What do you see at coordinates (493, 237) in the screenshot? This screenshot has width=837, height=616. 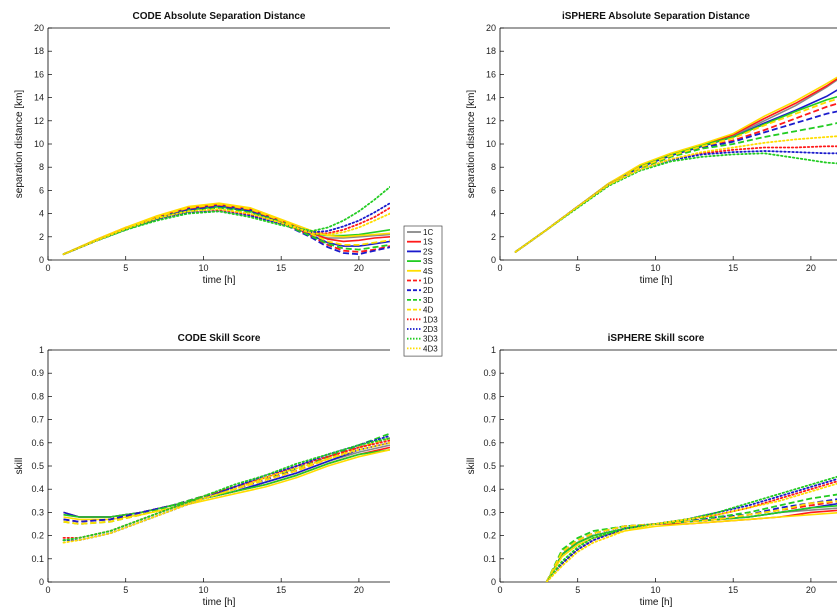 I see `y-tick-label: 2` at bounding box center [493, 237].